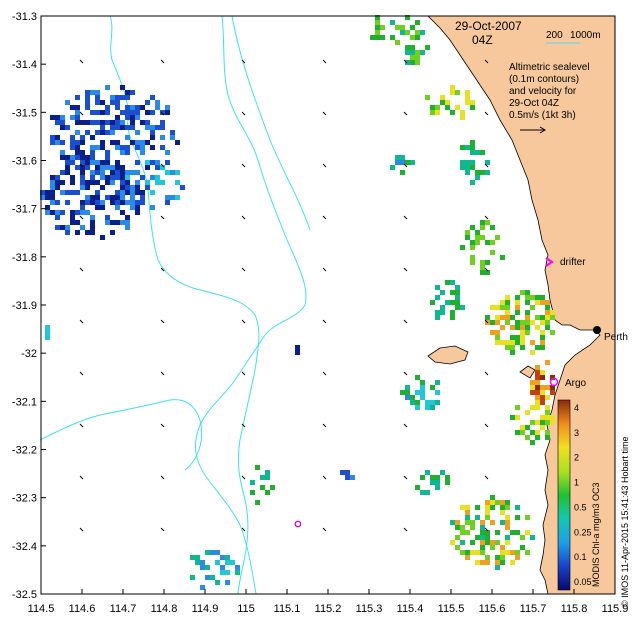  I want to click on drifter-marker, so click(549, 262).